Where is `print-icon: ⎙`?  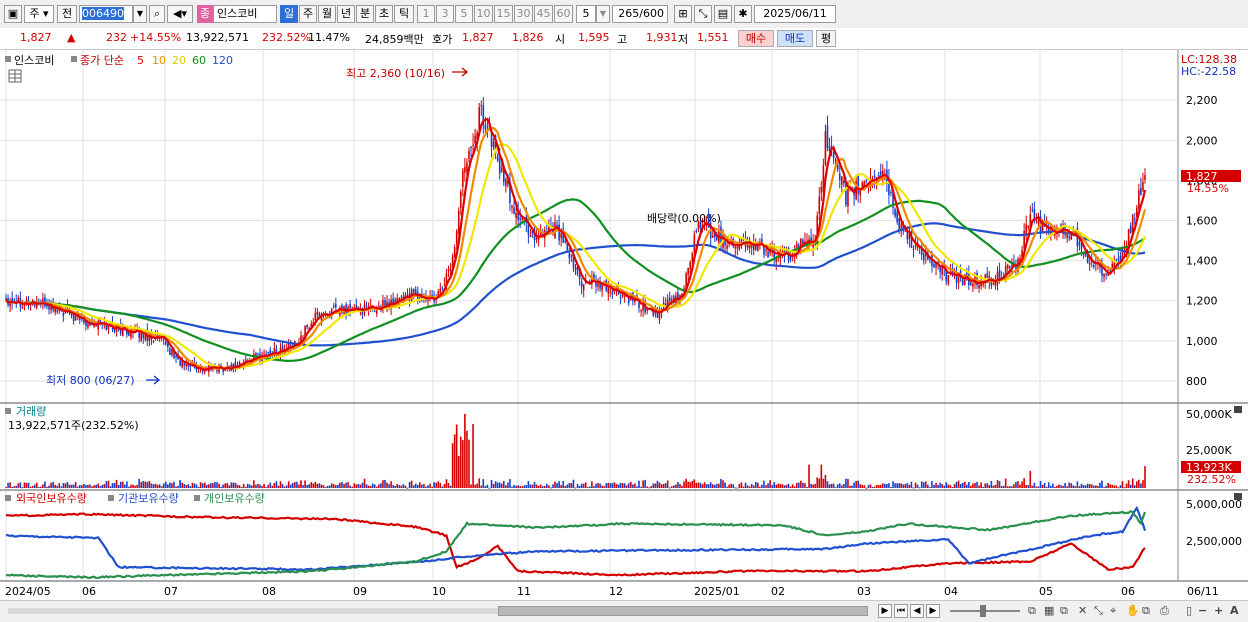
print-icon: ⎙ is located at coordinates (1164, 610).